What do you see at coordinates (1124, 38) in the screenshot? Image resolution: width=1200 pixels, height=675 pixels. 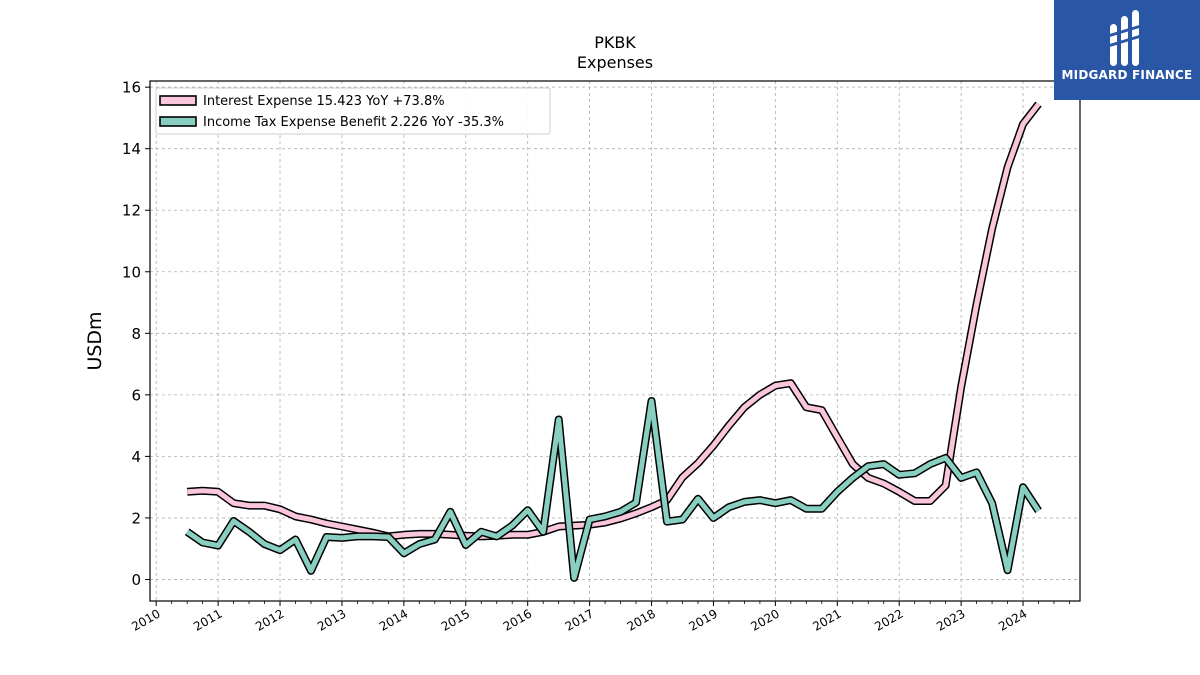 I see `midgard-logo-icon` at bounding box center [1124, 38].